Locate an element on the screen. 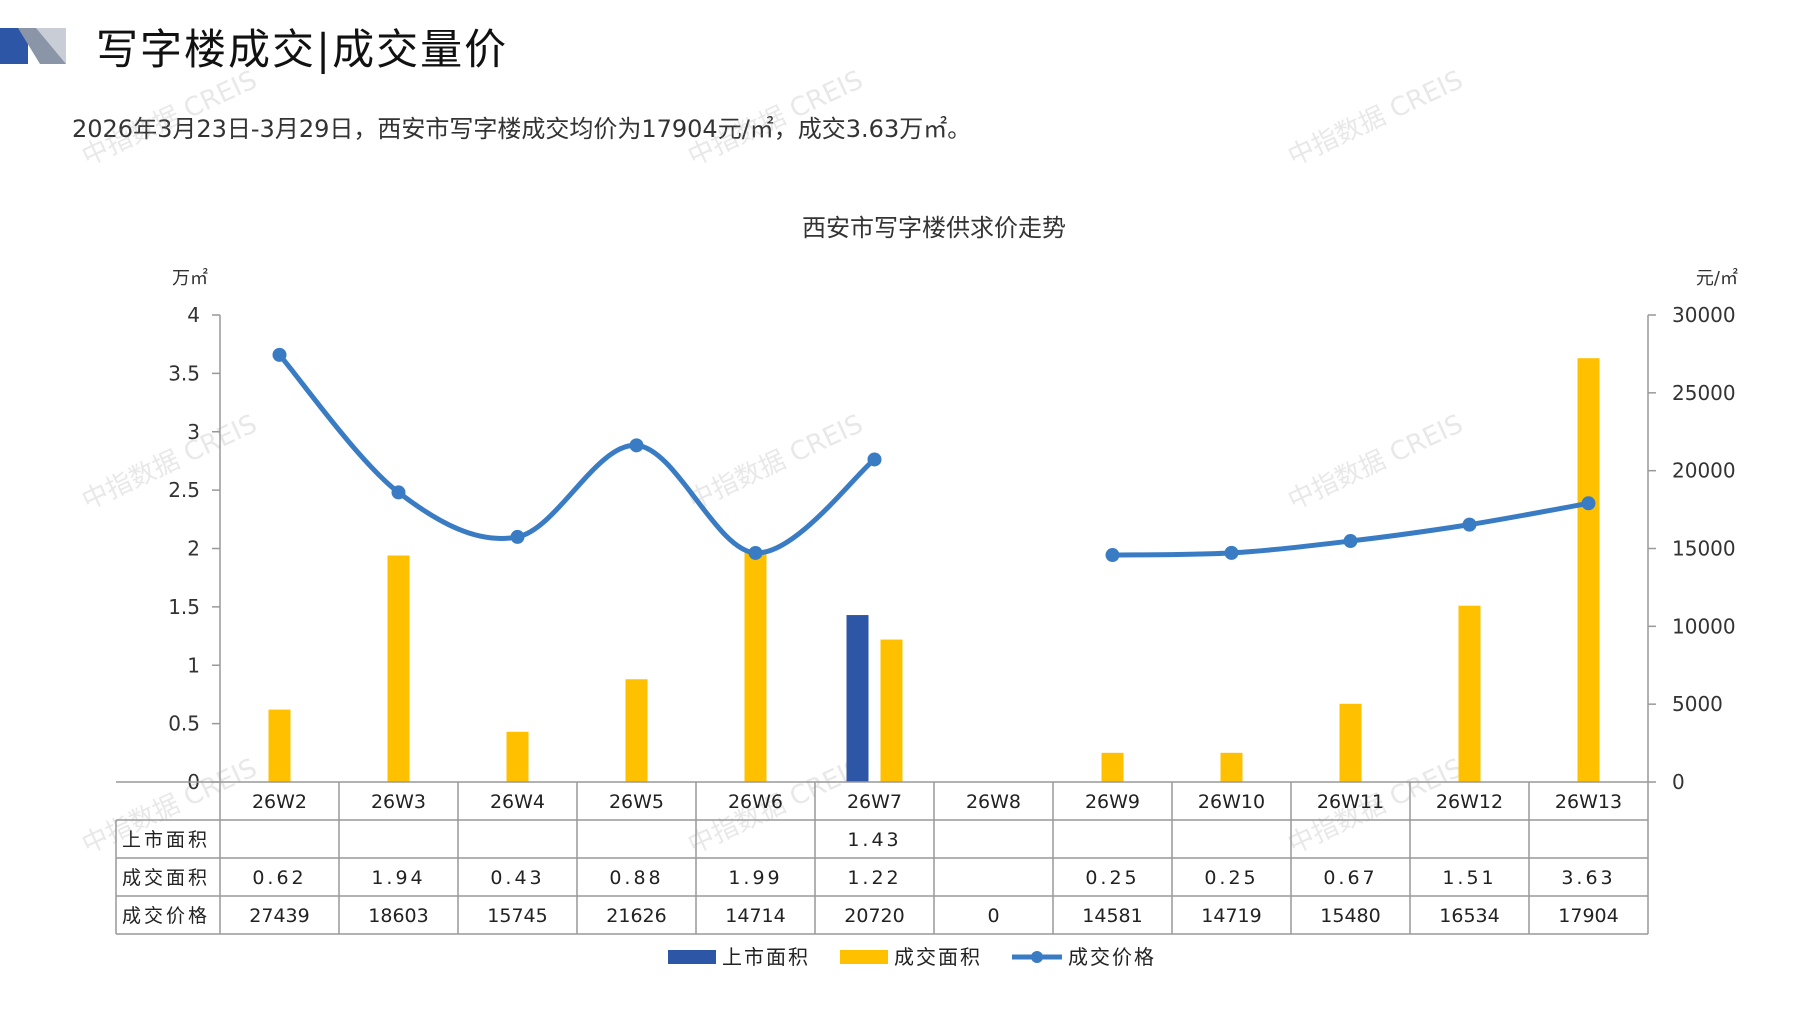 This screenshot has height=1010, width=1797. y-tick-label: 3 is located at coordinates (193, 432).